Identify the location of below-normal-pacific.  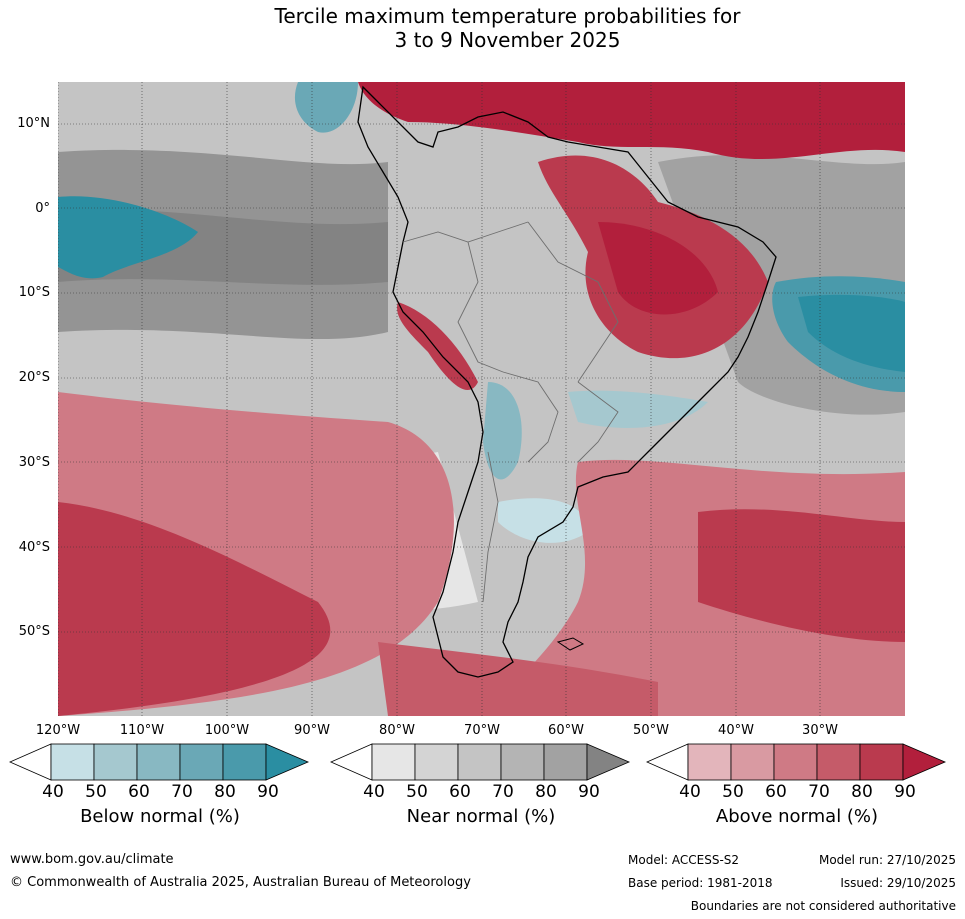
(128, 237).